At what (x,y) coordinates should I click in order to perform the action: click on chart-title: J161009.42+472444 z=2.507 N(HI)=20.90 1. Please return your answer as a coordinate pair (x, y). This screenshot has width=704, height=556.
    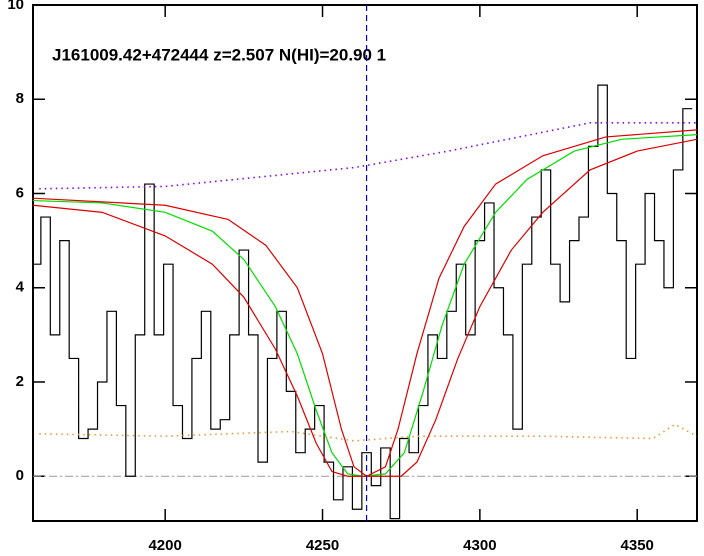
    Looking at the image, I should click on (219, 54).